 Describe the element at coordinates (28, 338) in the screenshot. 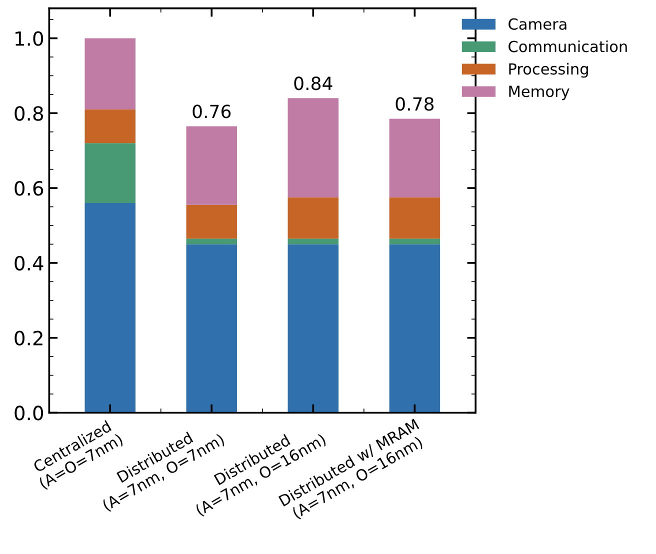

I see `y-tick-label: 0.2` at that location.